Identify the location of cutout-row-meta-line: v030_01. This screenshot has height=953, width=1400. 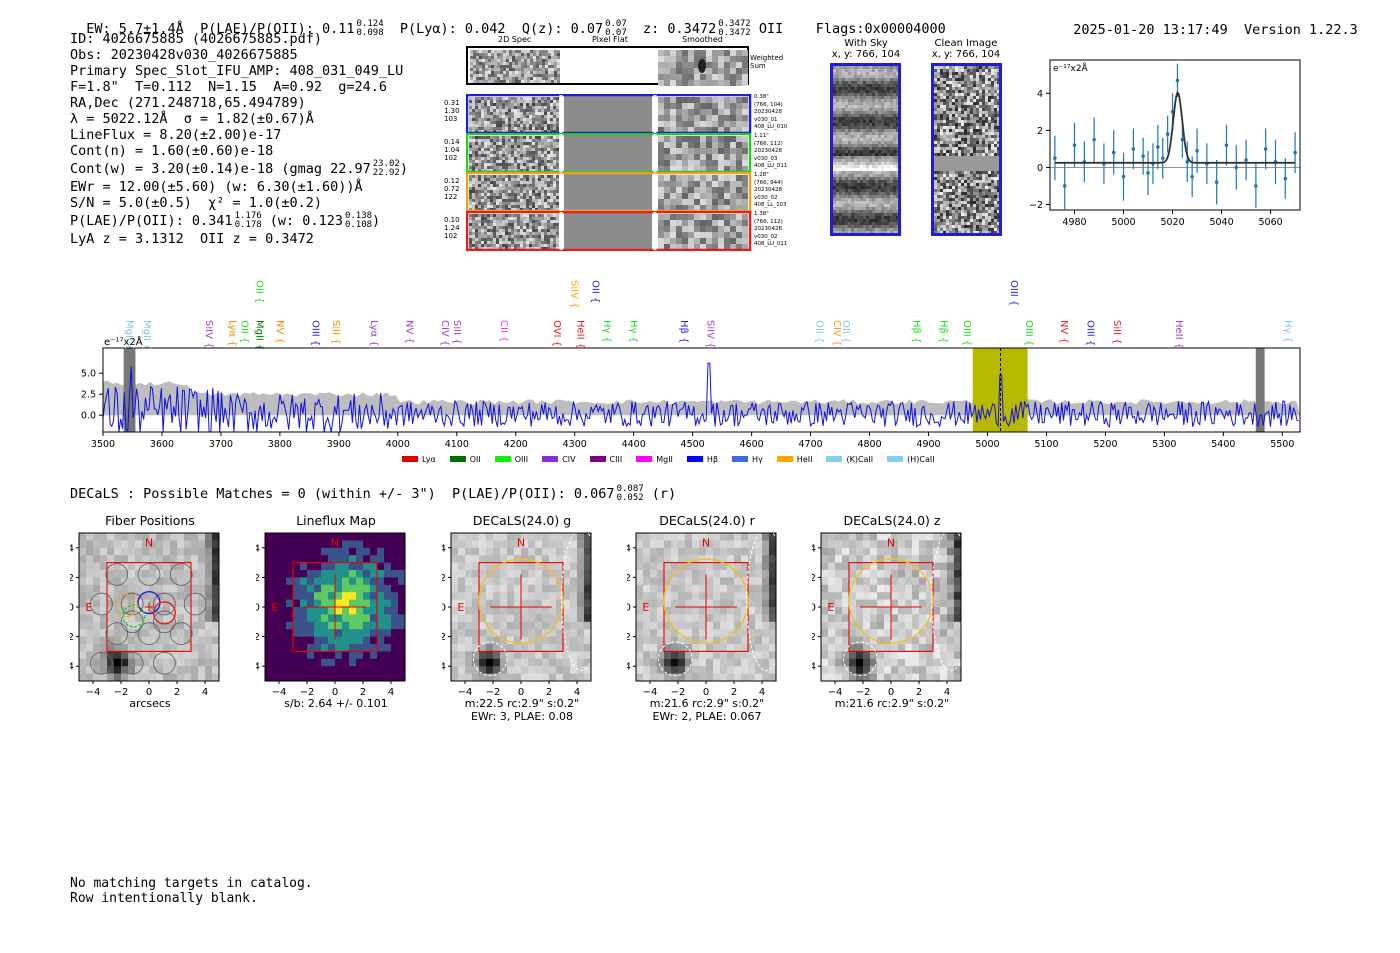
(766, 119).